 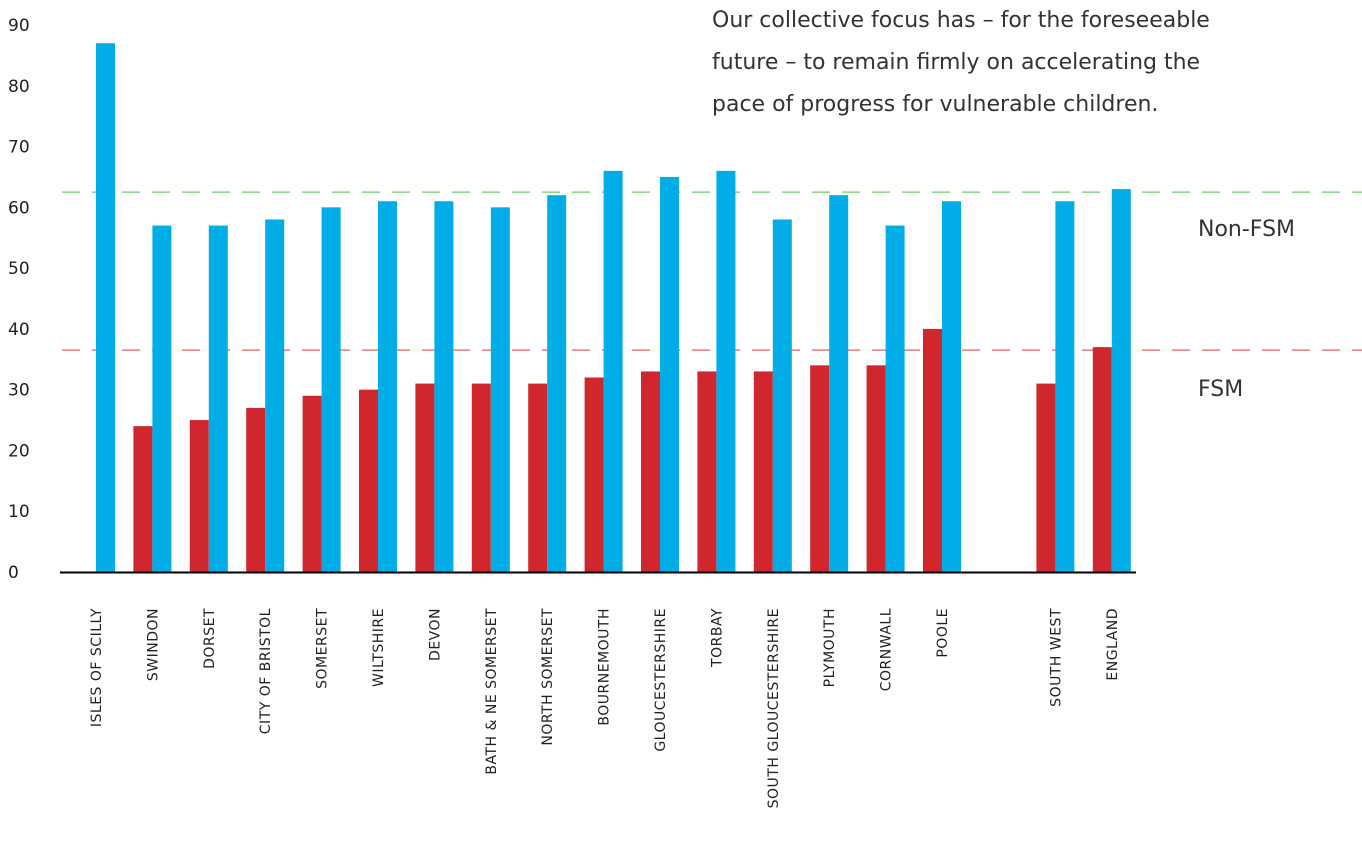 What do you see at coordinates (19, 208) in the screenshot?
I see `y-tick-label: 60` at bounding box center [19, 208].